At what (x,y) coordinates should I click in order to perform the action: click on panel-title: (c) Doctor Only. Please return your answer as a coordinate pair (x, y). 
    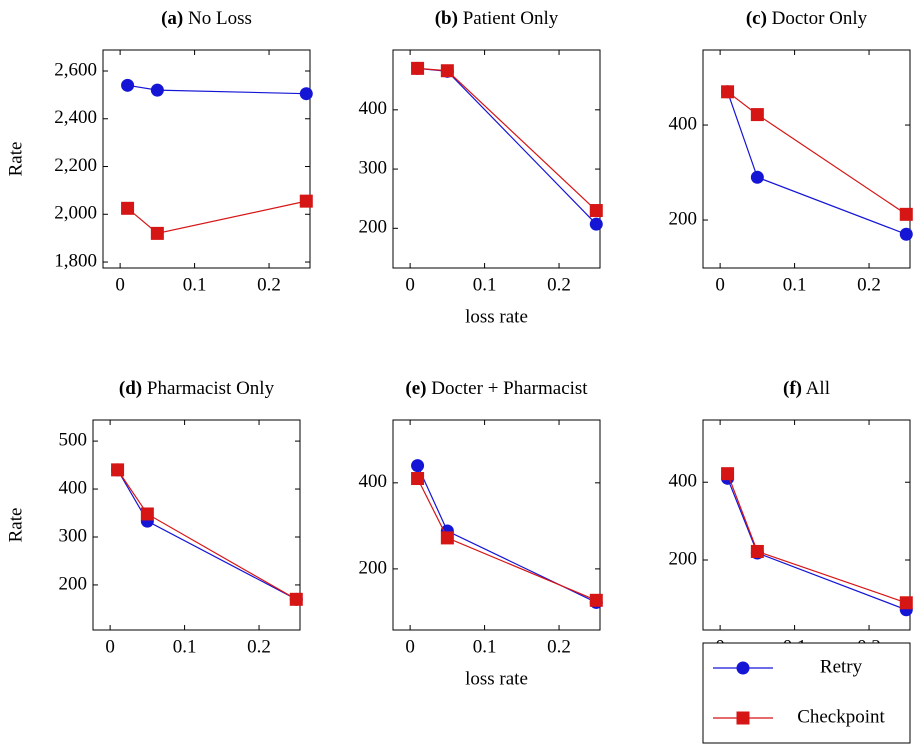
    Looking at the image, I should click on (807, 18).